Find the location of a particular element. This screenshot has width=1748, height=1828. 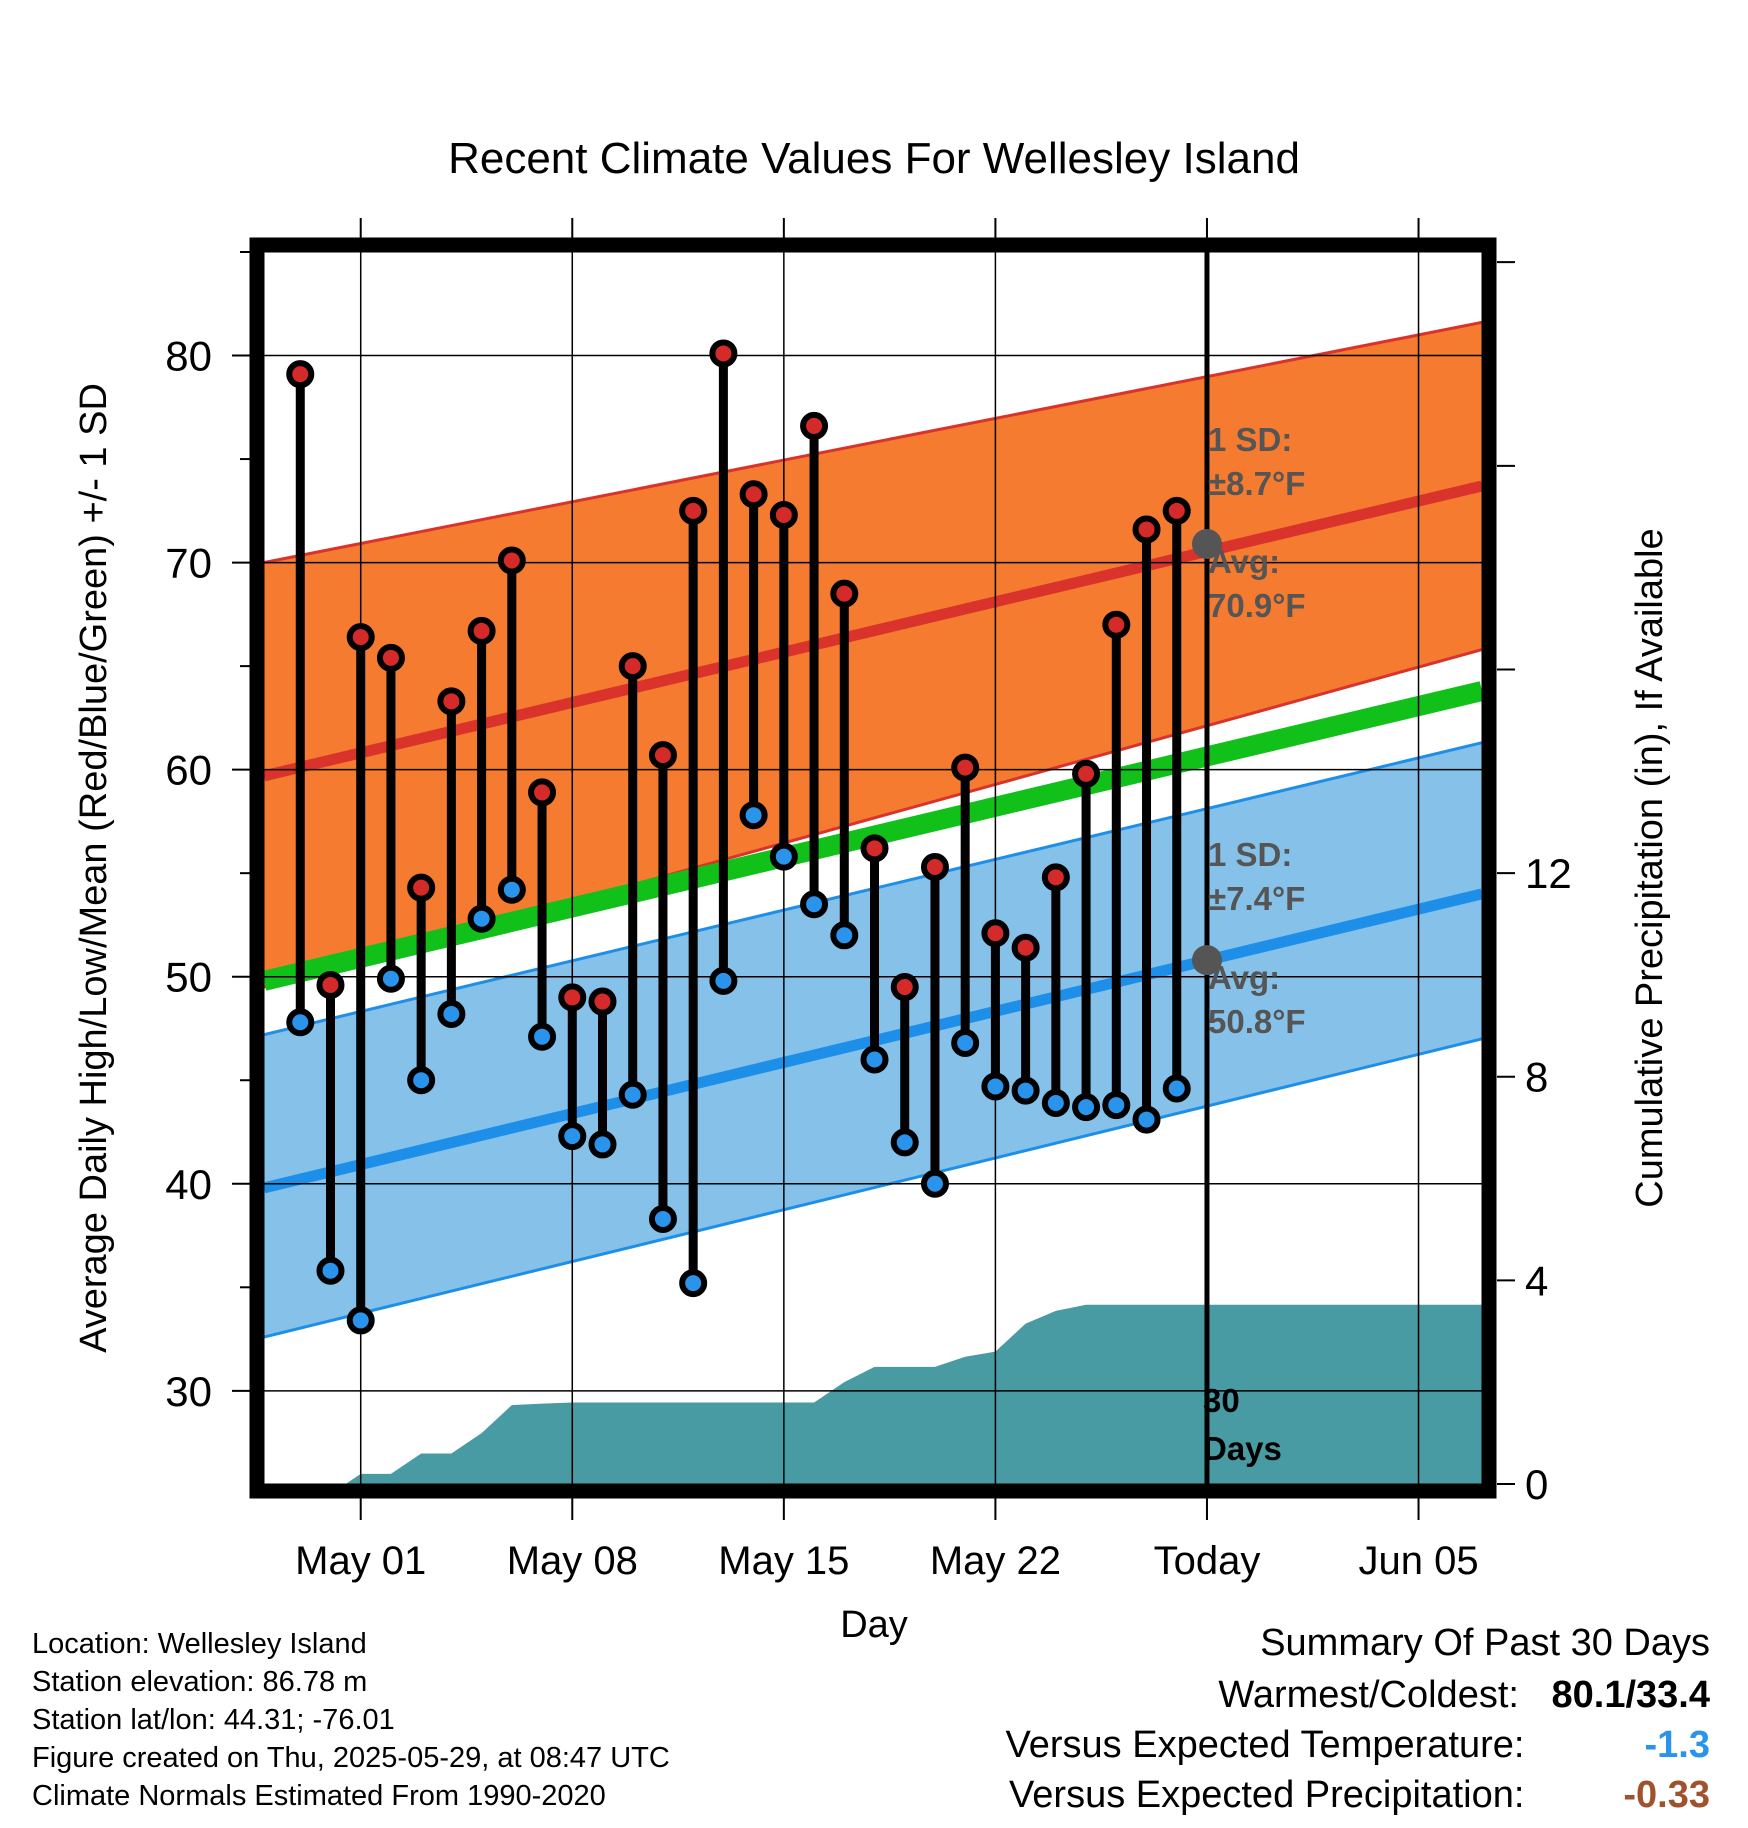

y2-tick-label: 8 is located at coordinates (1536, 1077).